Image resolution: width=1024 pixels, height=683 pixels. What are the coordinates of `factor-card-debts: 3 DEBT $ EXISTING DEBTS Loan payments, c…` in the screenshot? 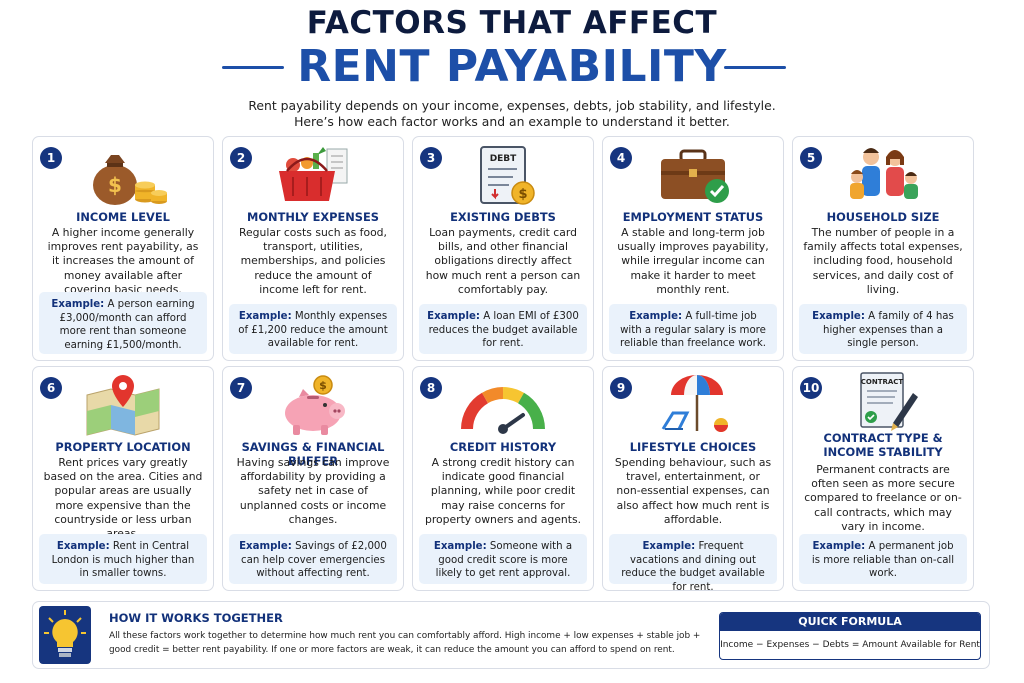 It's located at (503, 248).